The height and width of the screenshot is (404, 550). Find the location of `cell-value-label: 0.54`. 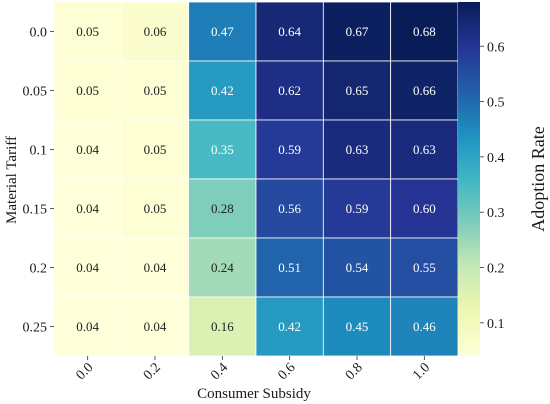

cell-value-label: 0.54 is located at coordinates (357, 267).